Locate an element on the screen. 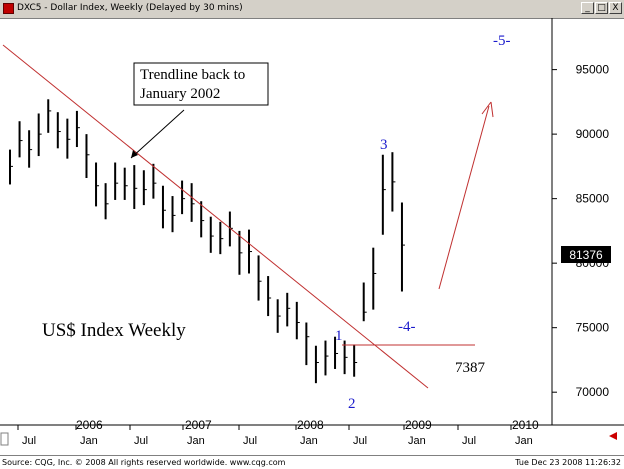 The width and height of the screenshot is (624, 469). timestamp: Tue Dec 23 2008 11:26:32 is located at coordinates (568, 462).